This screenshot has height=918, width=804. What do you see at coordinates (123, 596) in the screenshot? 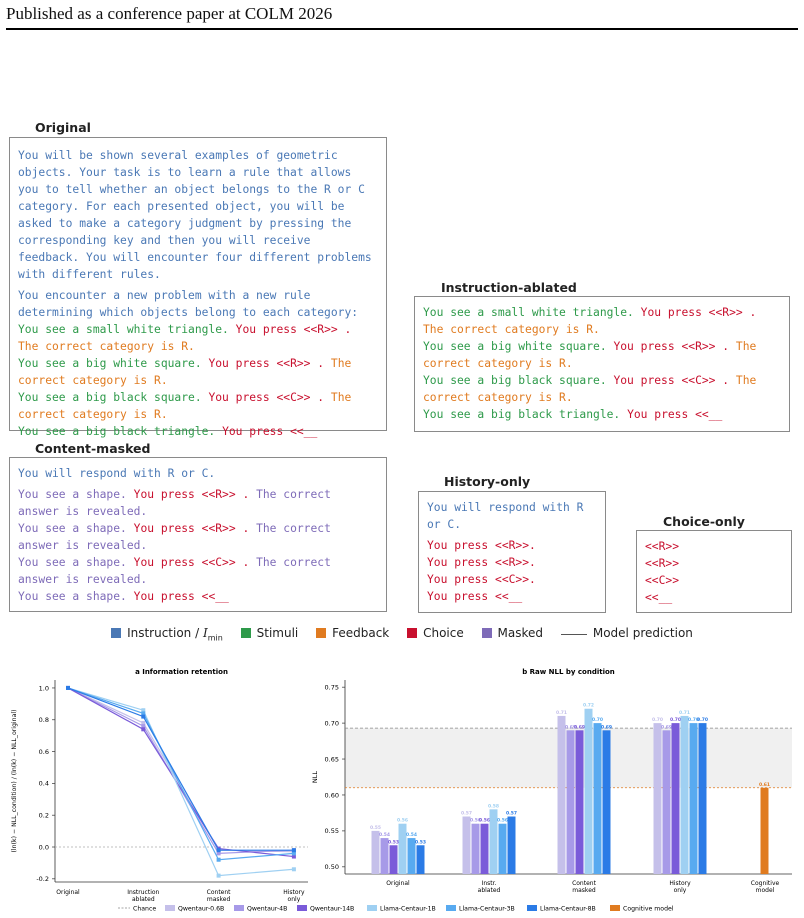
I see `masked-trial-4: You see a shape. You press <<__` at bounding box center [123, 596].